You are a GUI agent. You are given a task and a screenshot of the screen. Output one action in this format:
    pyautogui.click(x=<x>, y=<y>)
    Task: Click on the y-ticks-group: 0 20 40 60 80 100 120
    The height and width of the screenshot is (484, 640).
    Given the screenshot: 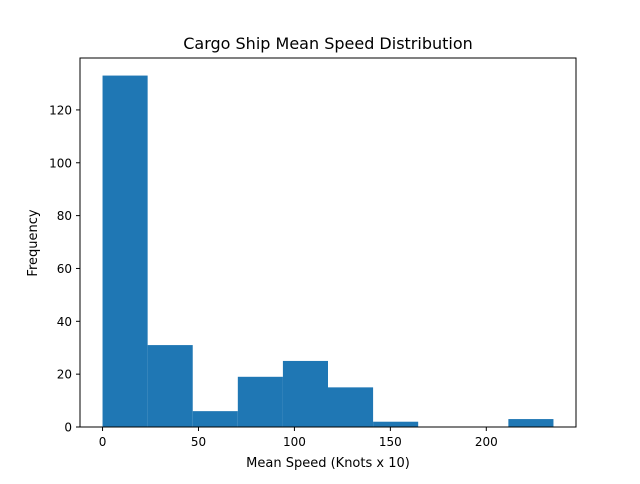 What is the action you would take?
    pyautogui.click(x=64, y=269)
    